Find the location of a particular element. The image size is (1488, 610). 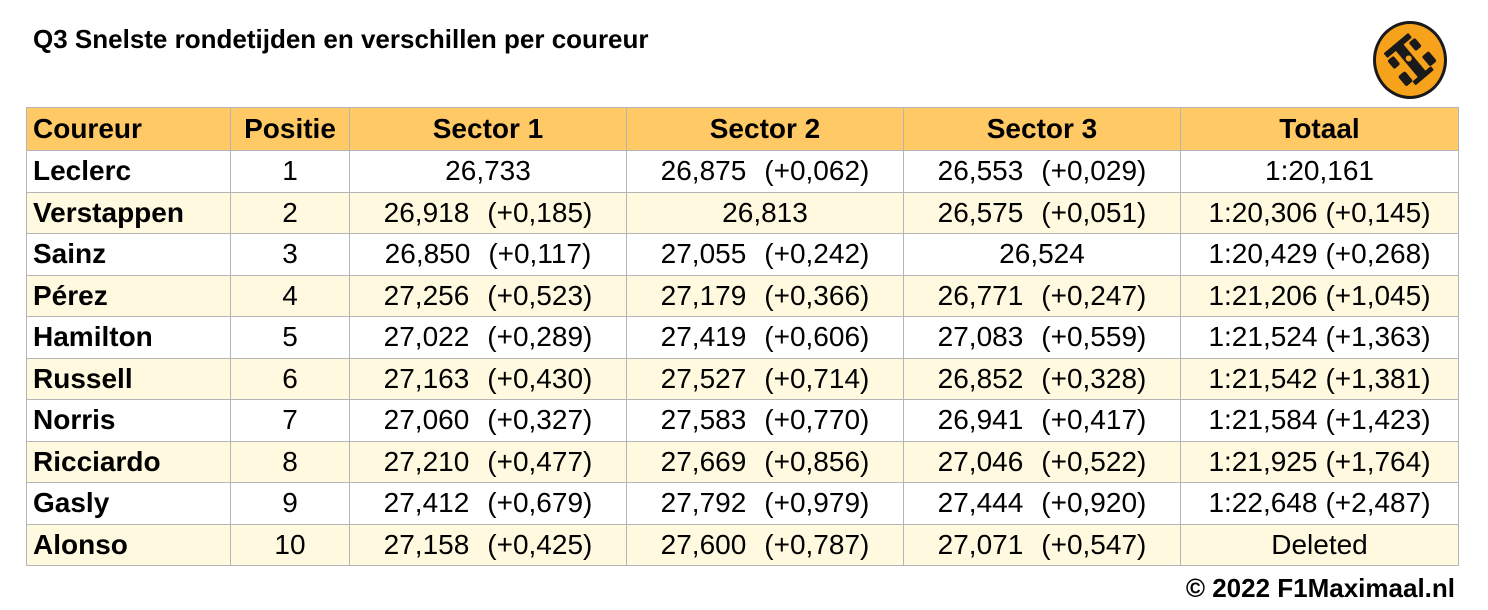

position-cell: 7 is located at coordinates (290, 420).